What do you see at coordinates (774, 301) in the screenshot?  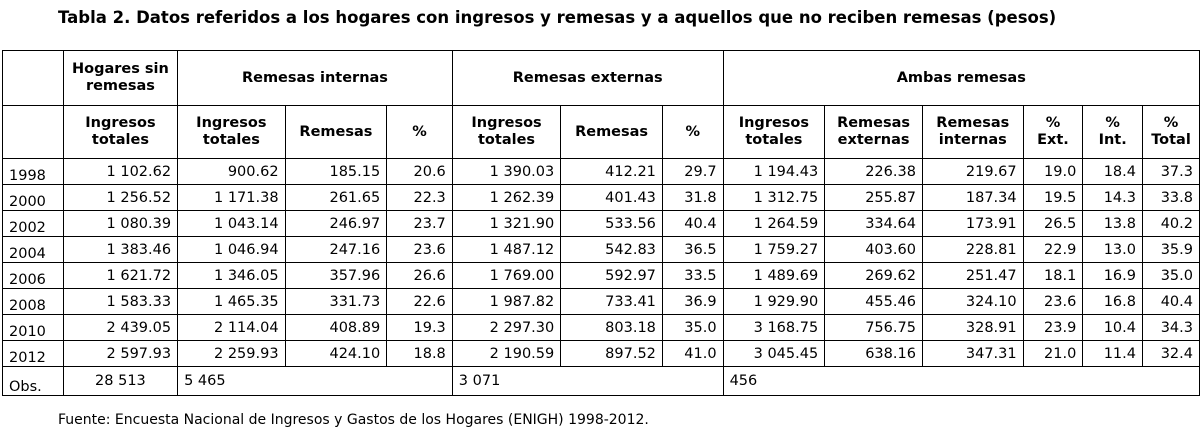 I see `value-cell: 1 929.90` at bounding box center [774, 301].